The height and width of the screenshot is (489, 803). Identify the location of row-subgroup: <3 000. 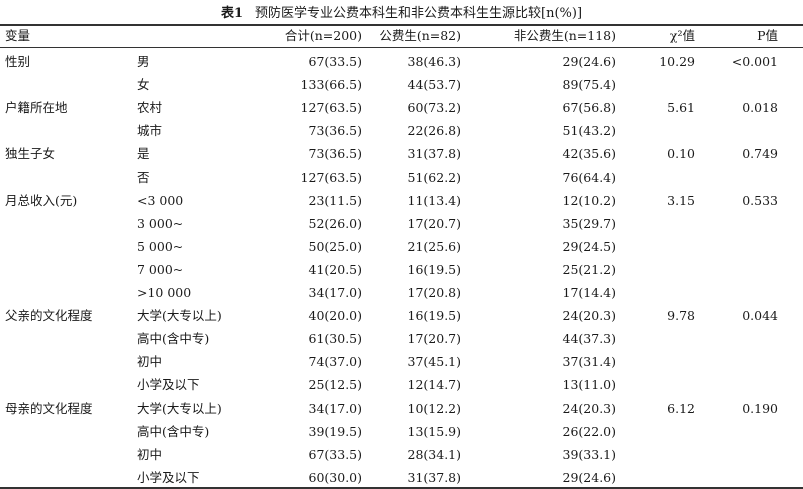
(160, 200).